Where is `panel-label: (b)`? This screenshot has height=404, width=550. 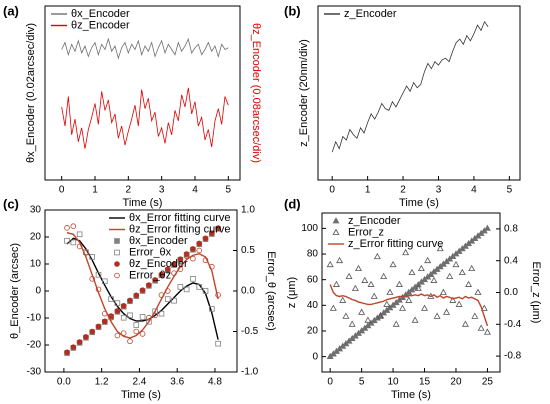
panel-label: (b) is located at coordinates (292, 10).